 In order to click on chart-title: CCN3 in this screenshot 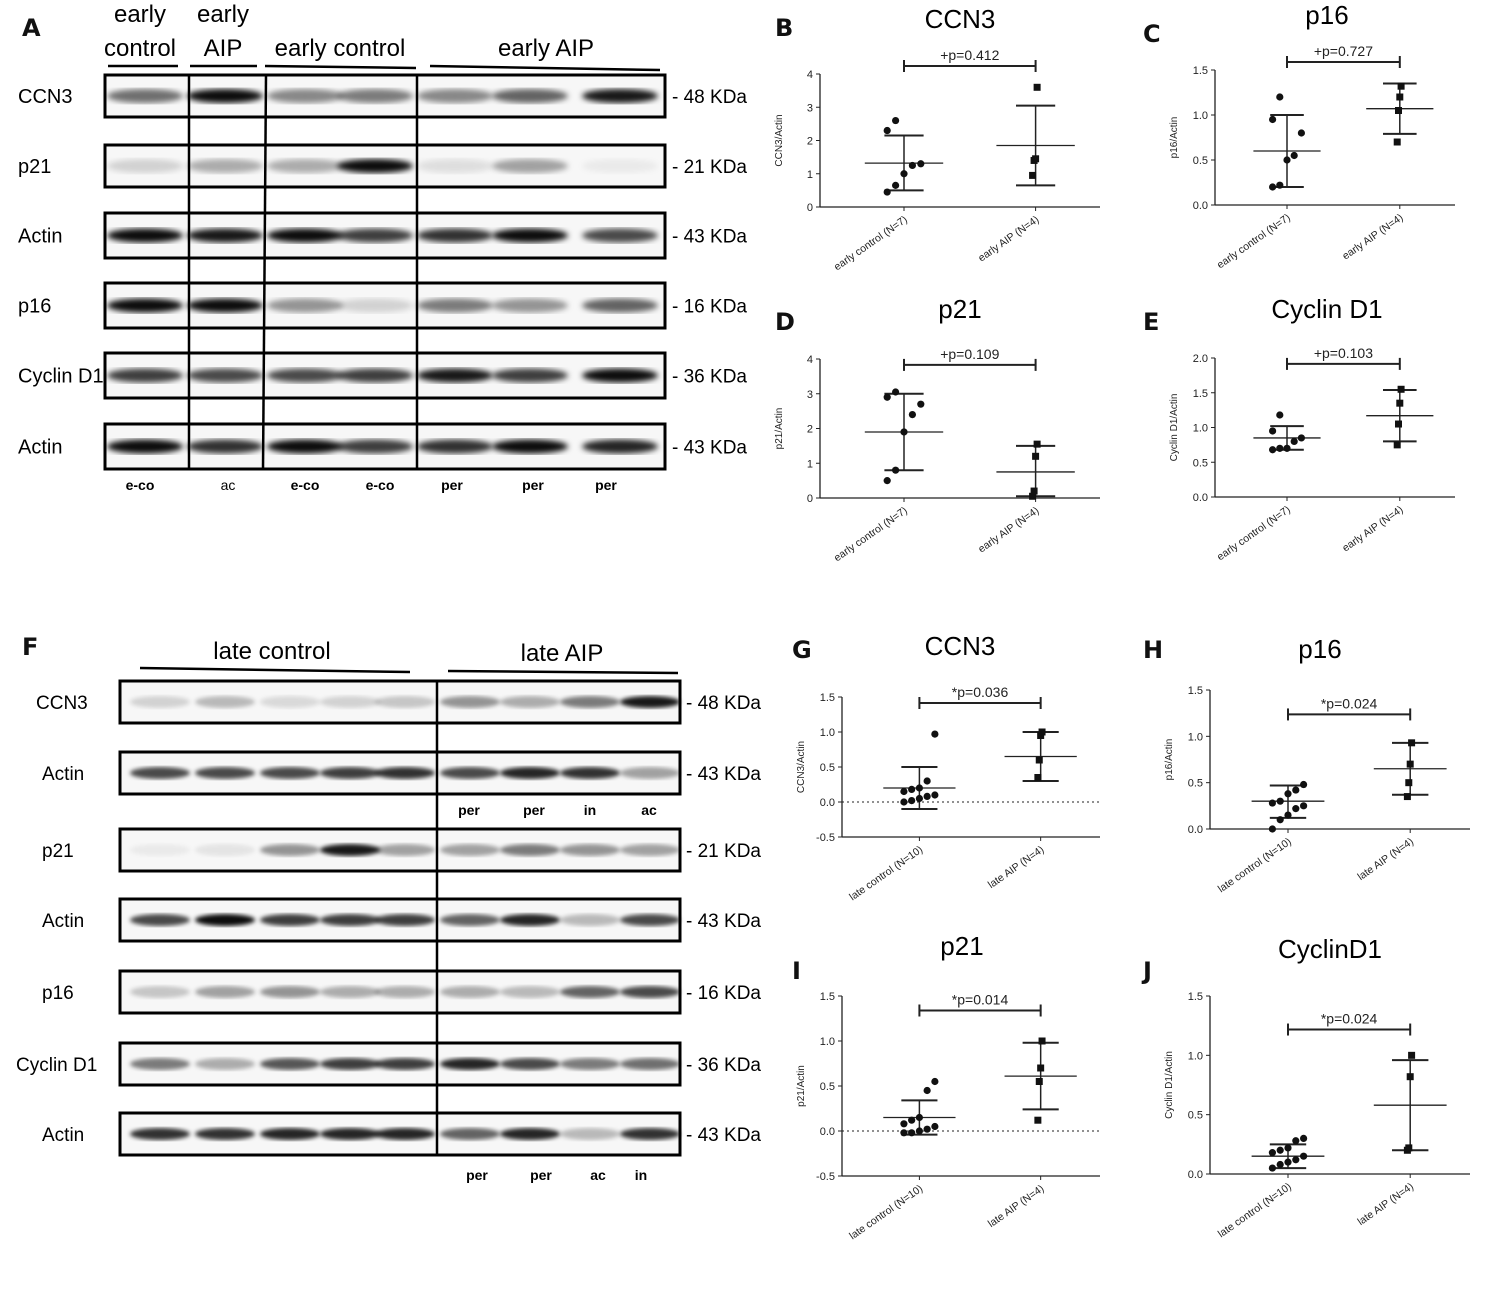, I will do `click(960, 19)`.